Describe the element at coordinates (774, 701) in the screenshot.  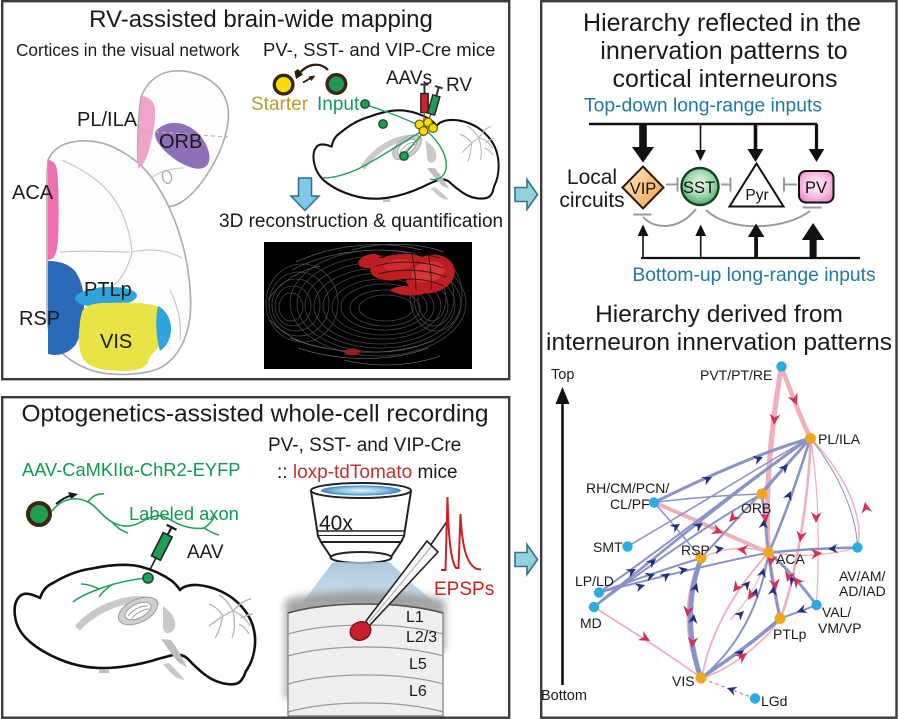
I see `svg-text: LGd` at that location.